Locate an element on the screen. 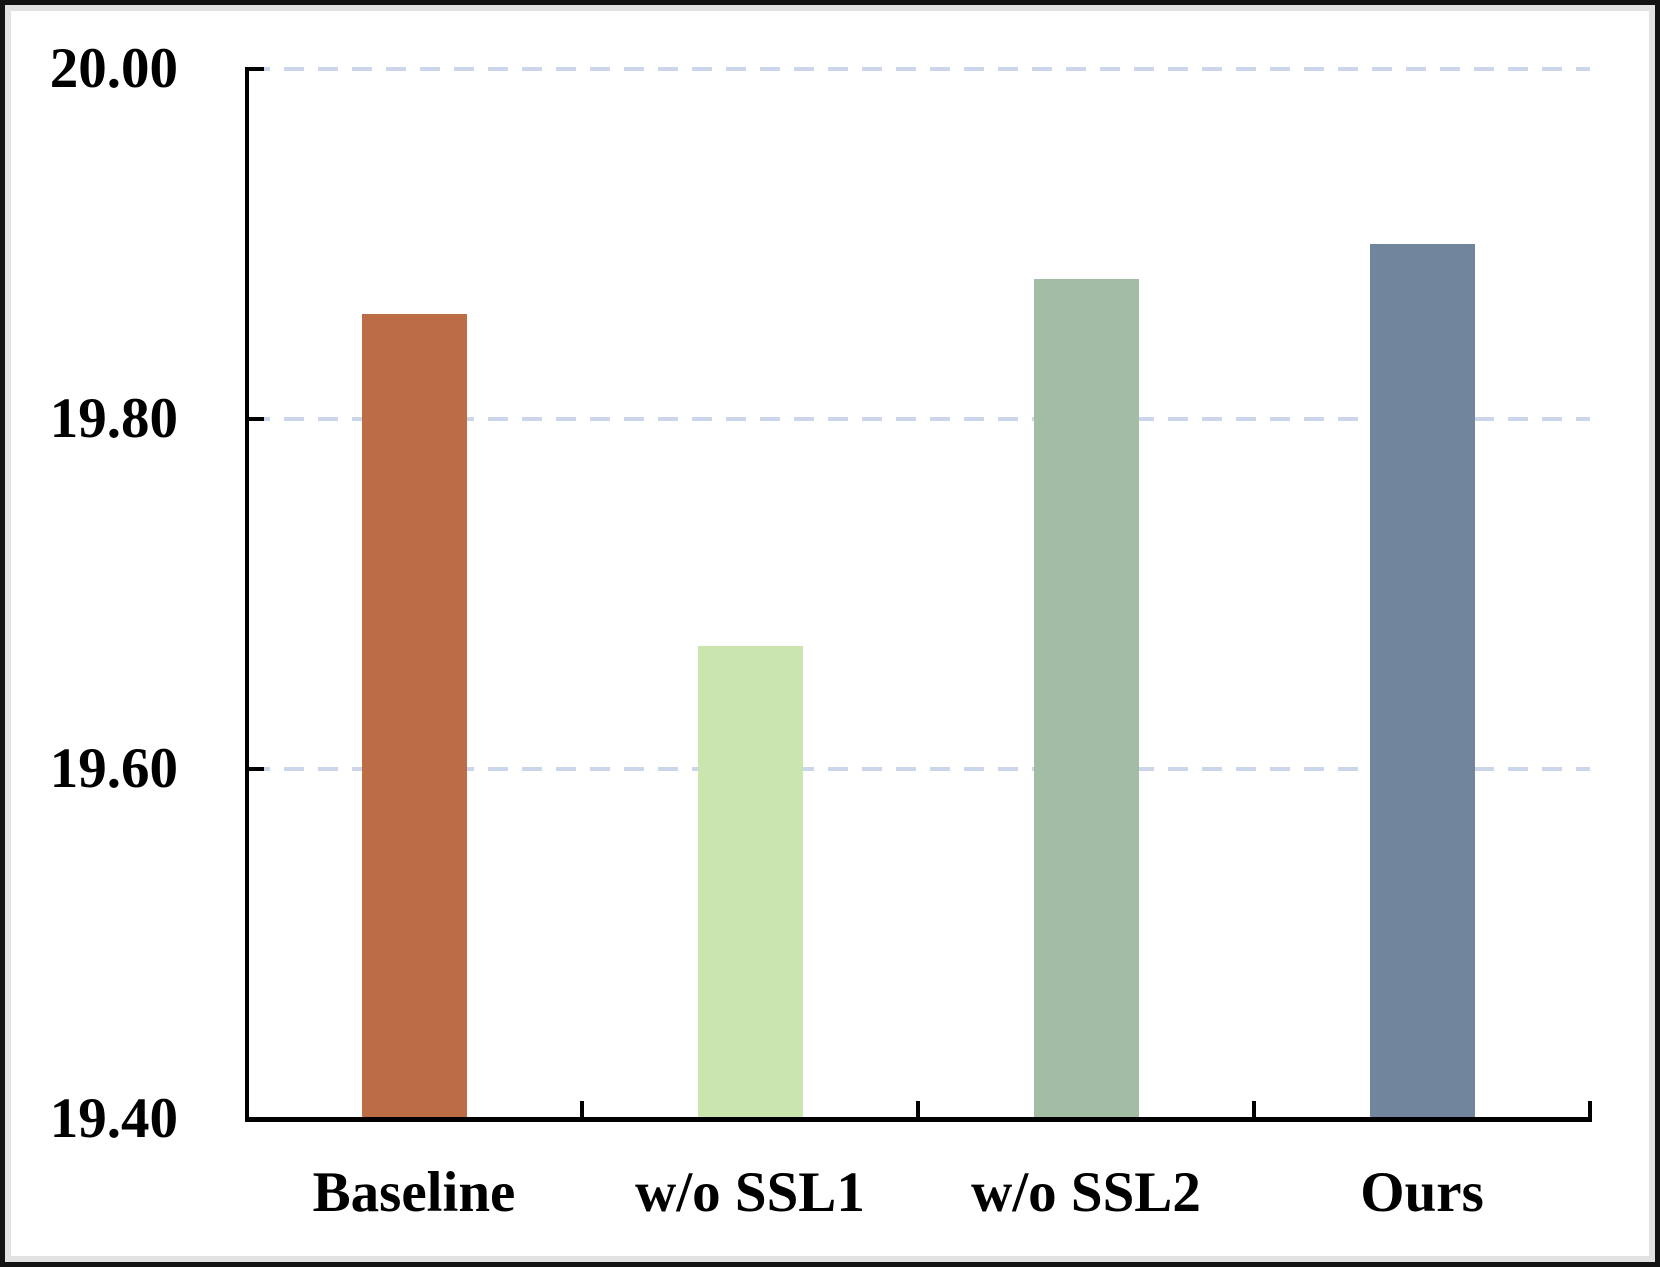 The width and height of the screenshot is (1660, 1267). y-tick-label-19.80: 19.80 is located at coordinates (113, 418).